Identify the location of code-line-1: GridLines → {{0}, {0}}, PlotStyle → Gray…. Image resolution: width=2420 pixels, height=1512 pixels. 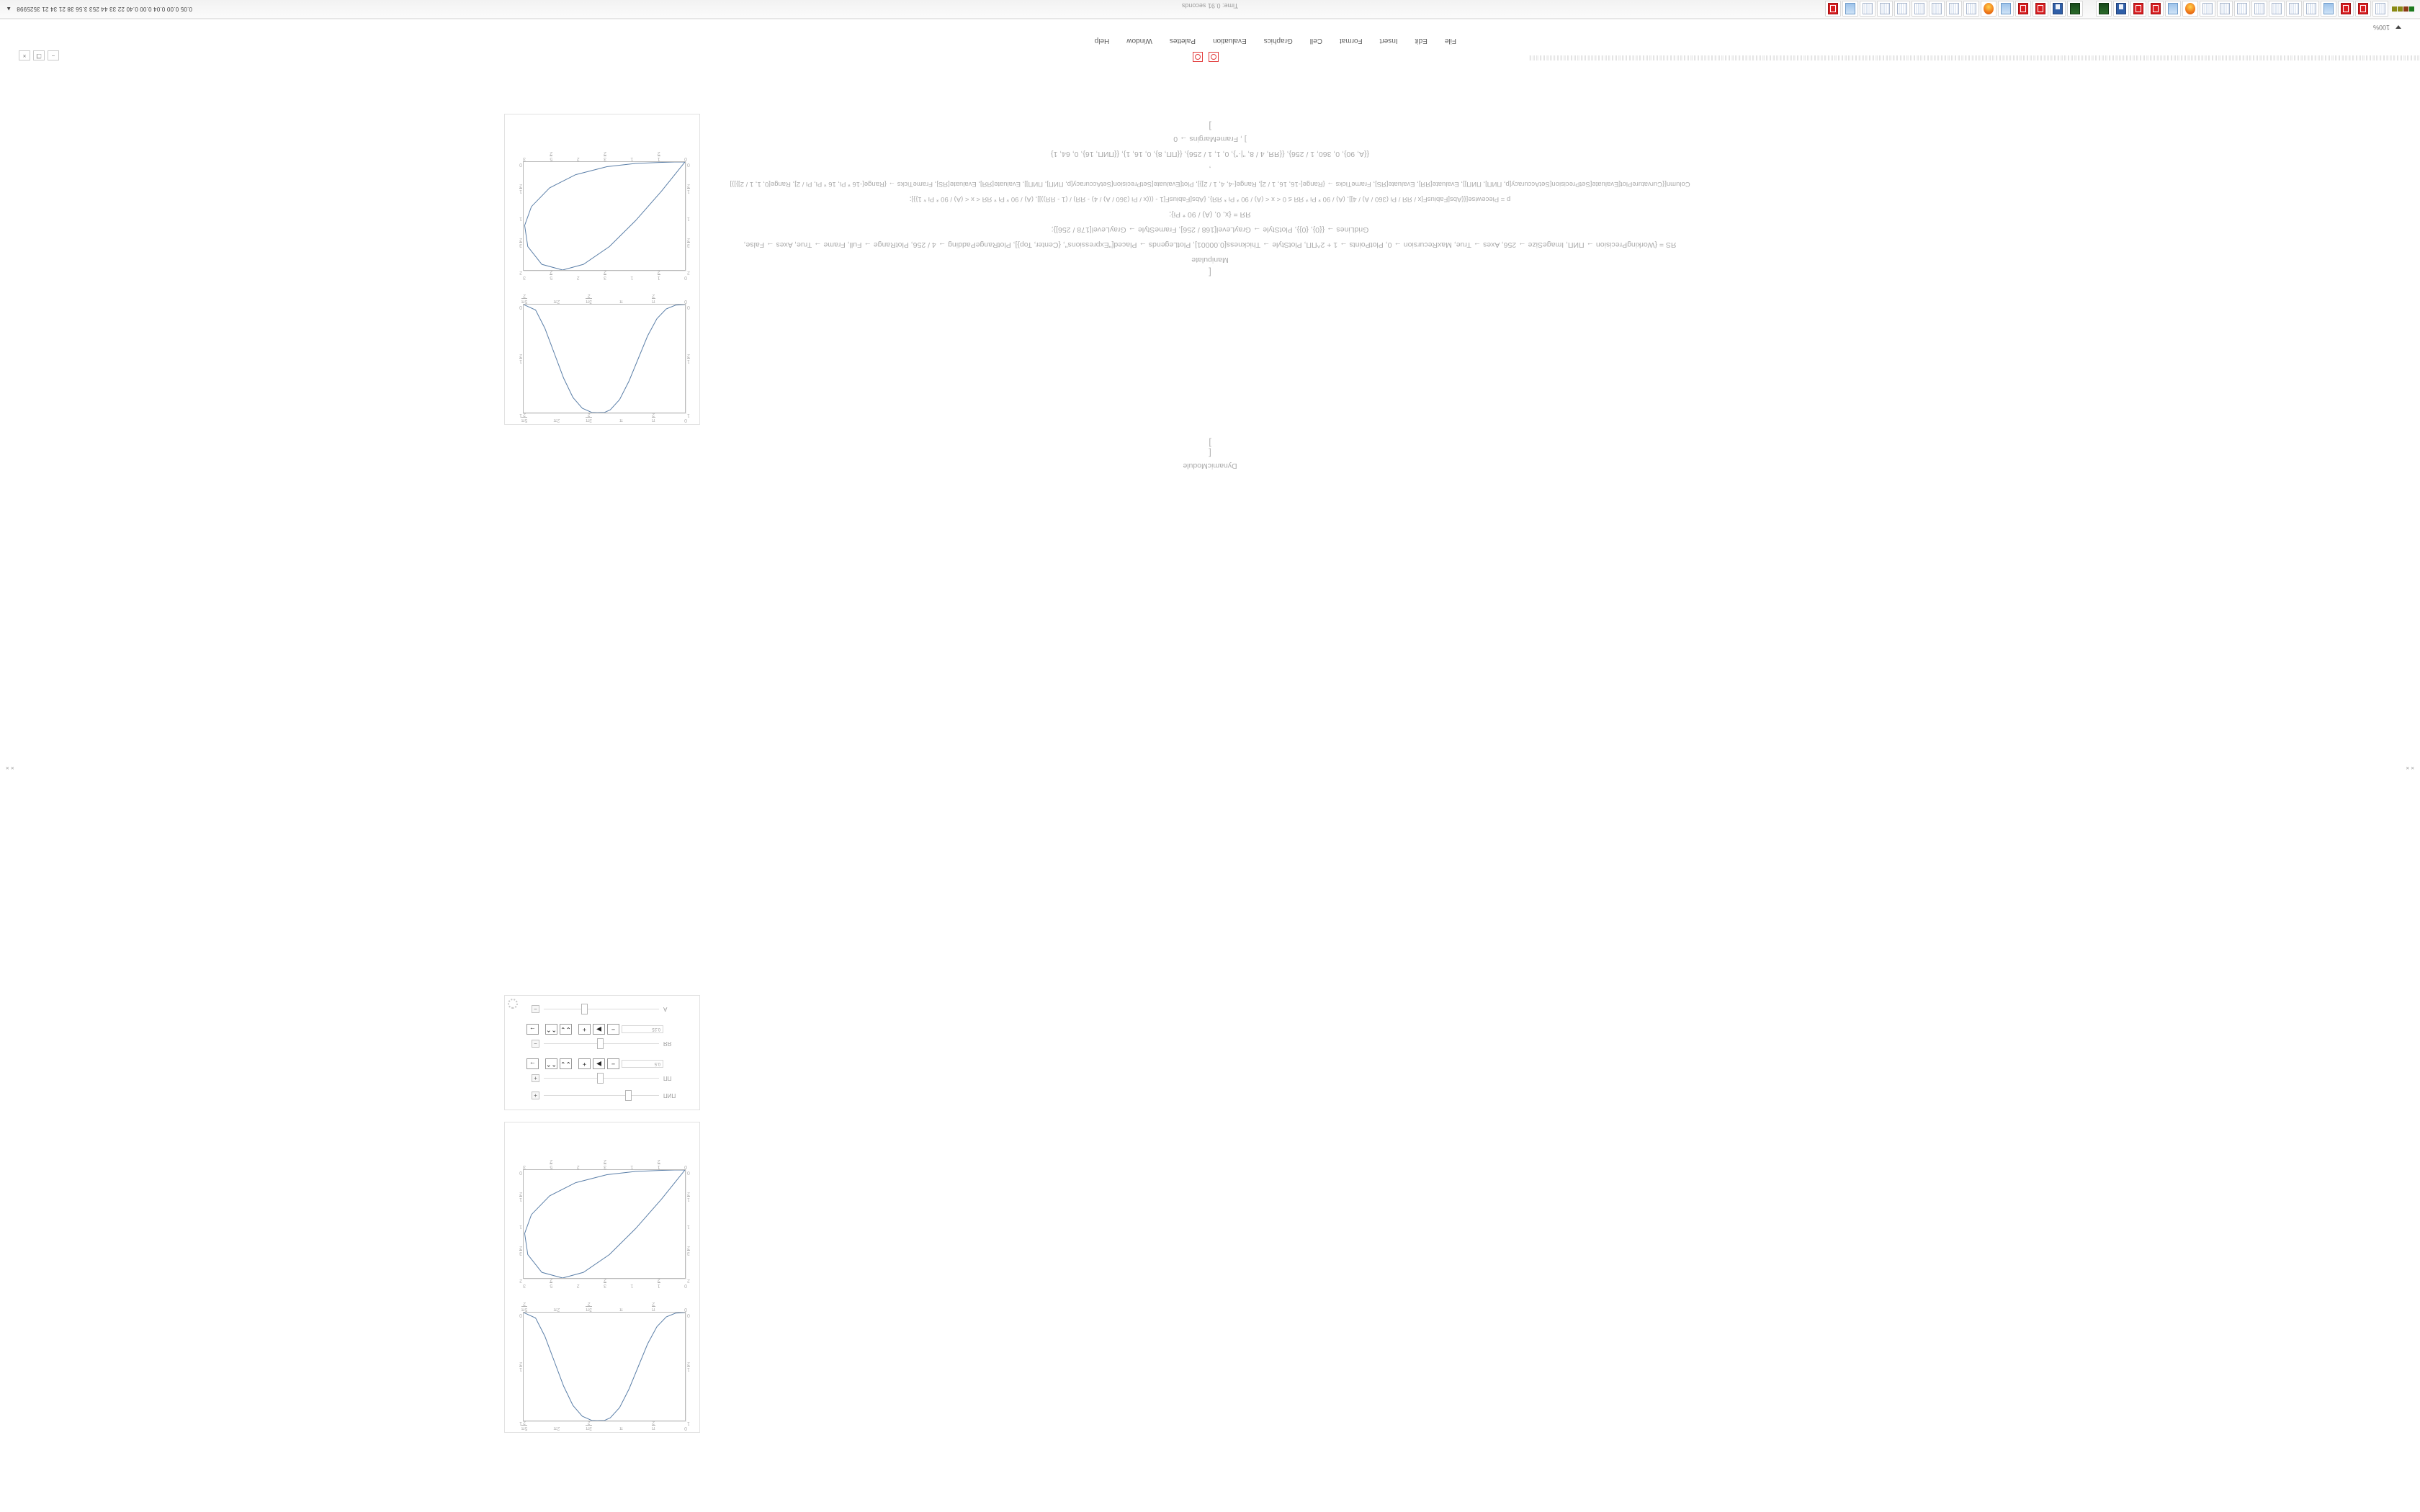
(1210, 229).